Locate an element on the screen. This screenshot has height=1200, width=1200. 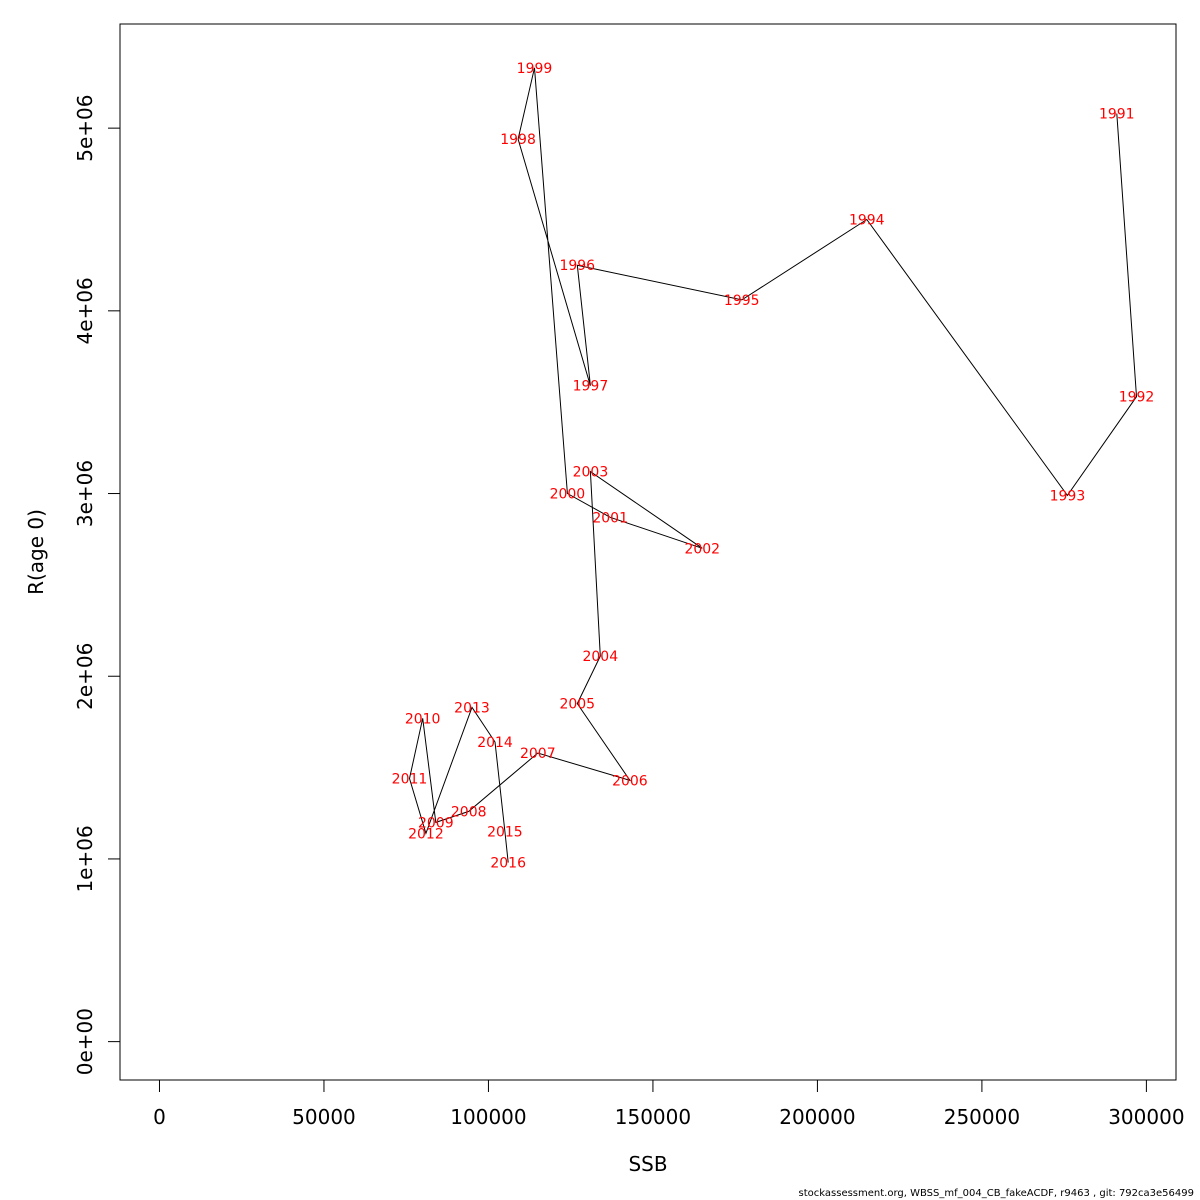
point-year-label: 2015 is located at coordinates (505, 833).